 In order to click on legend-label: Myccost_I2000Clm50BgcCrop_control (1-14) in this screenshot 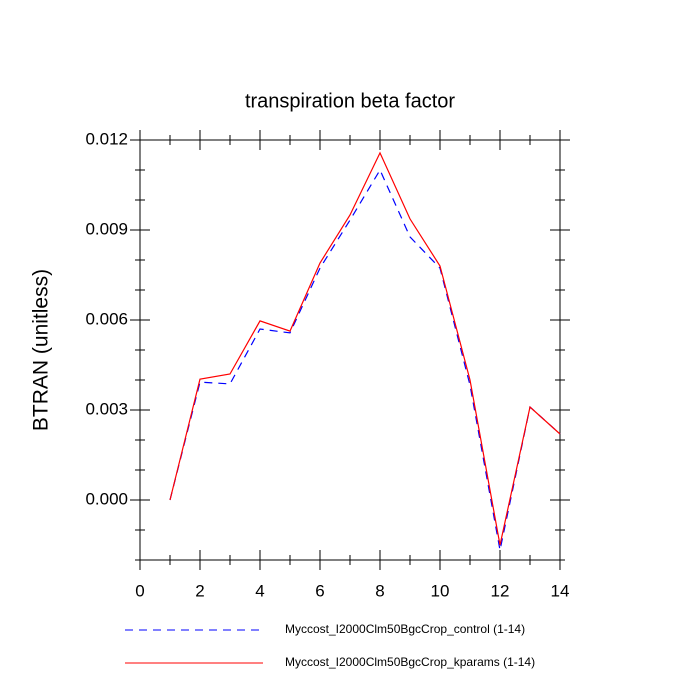, I will do `click(405, 629)`.